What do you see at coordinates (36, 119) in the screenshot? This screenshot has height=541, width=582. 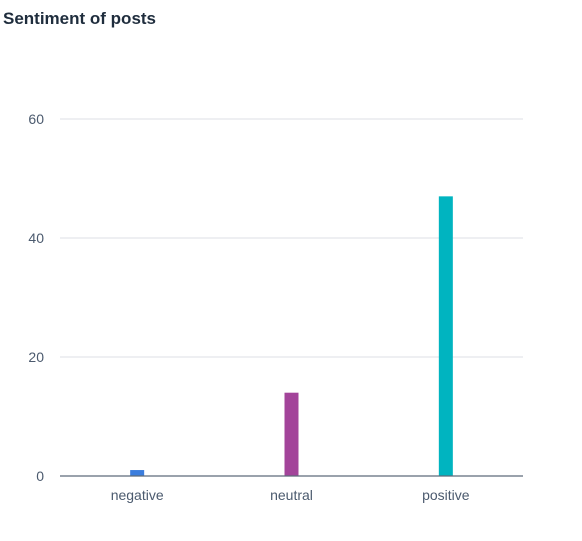 I see `y-tick-label: 60` at bounding box center [36, 119].